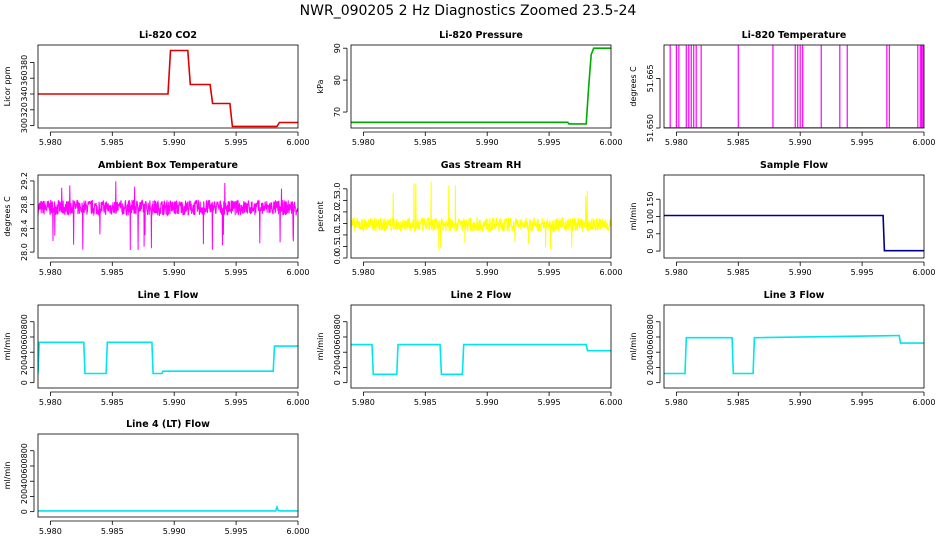  I want to click on y-tick-label: 50, so click(650, 234).